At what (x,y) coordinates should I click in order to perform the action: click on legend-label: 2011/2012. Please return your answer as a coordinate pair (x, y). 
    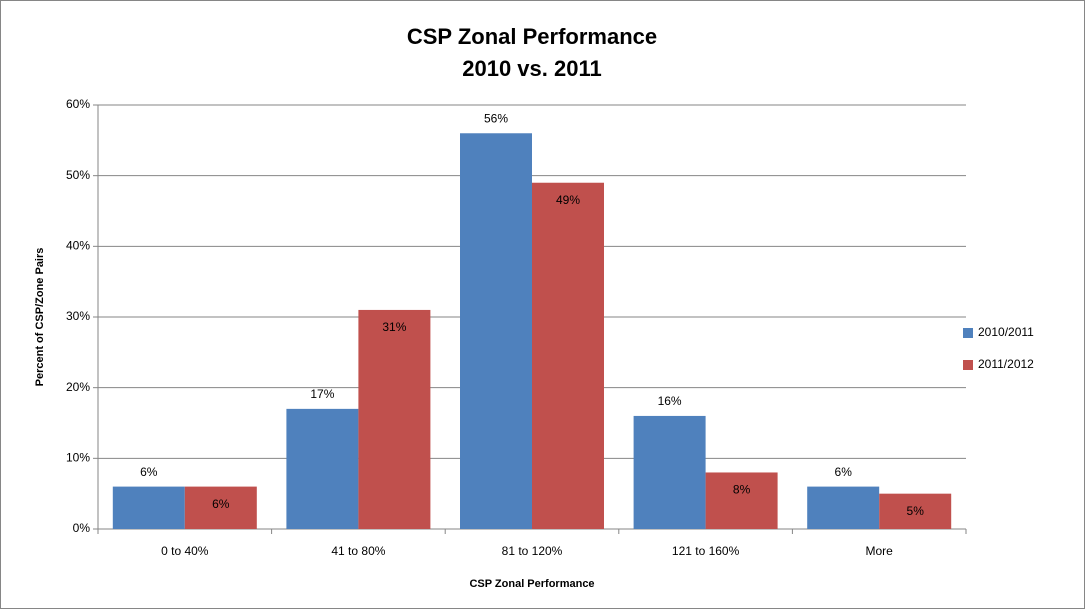
    Looking at the image, I should click on (1006, 364).